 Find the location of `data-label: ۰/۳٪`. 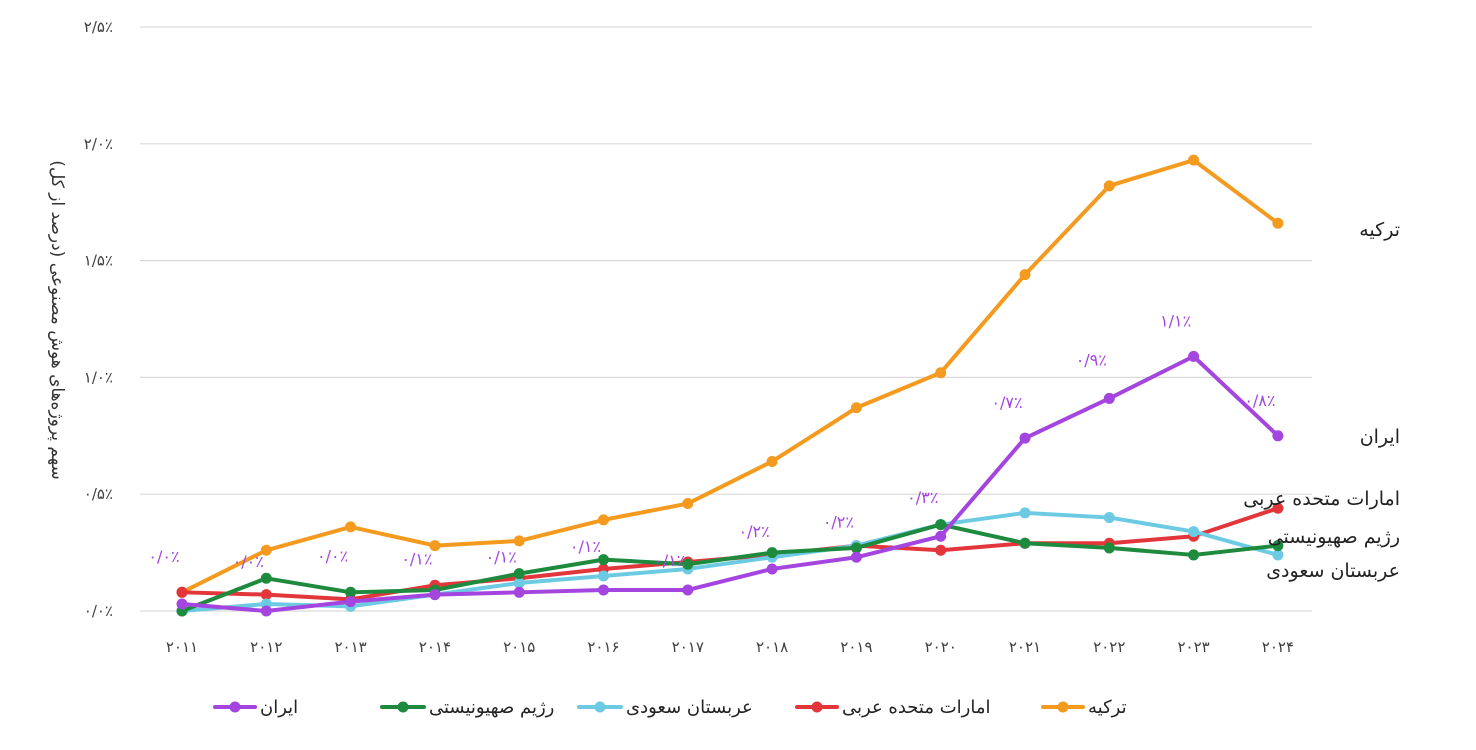

data-label: ۰/۳٪ is located at coordinates (922, 497).